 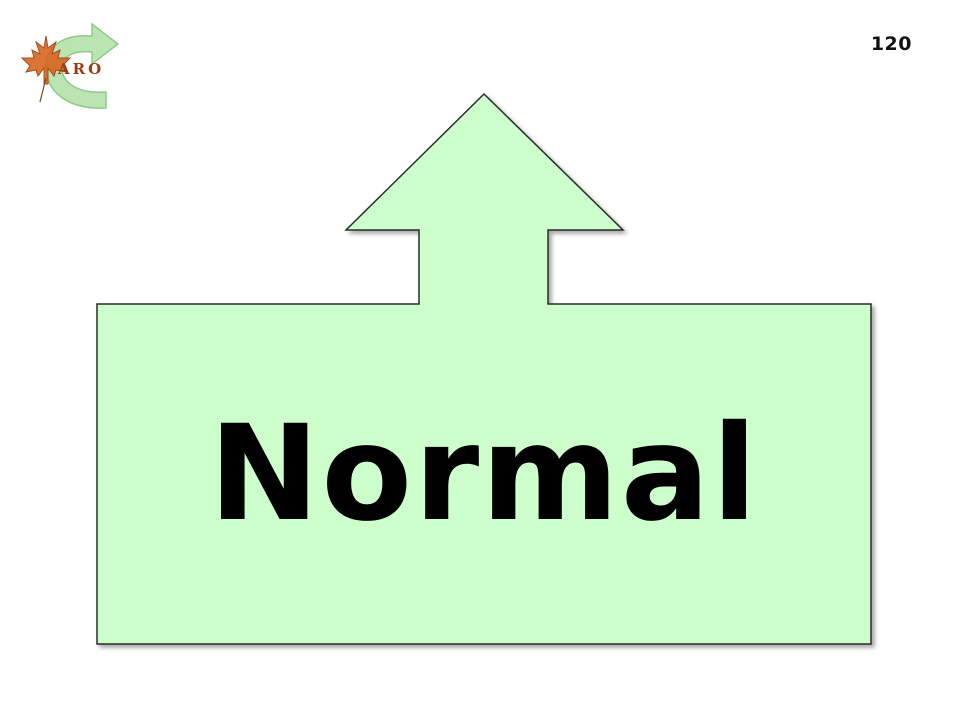 I want to click on logo-circular-arrow-icon, so click(x=82, y=65).